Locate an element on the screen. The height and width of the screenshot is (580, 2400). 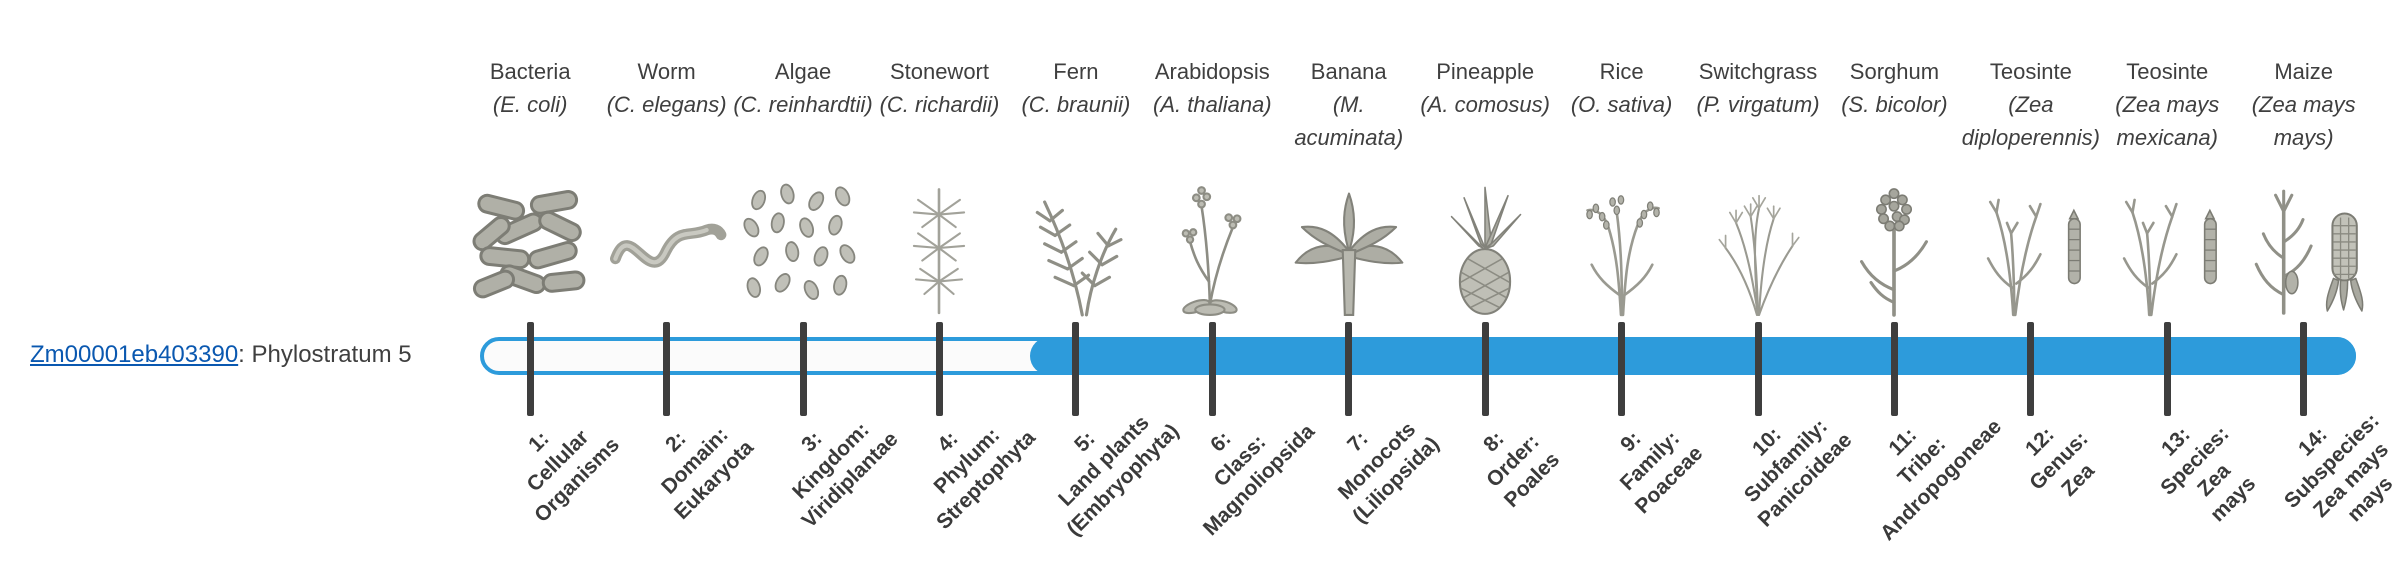
gene-label: Zm00001eb403390: Phylostratum 5 is located at coordinates (221, 355).